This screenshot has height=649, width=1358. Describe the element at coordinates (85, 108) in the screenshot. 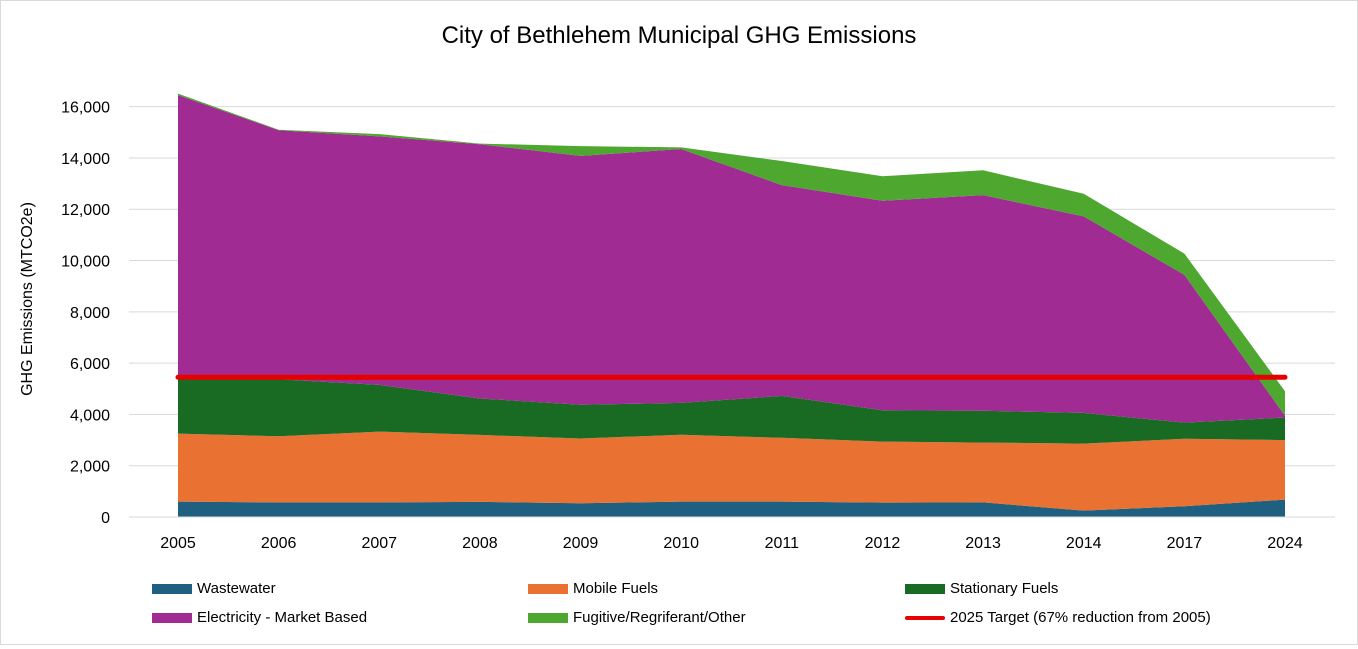

I see `y-tick-label: 16,000` at that location.